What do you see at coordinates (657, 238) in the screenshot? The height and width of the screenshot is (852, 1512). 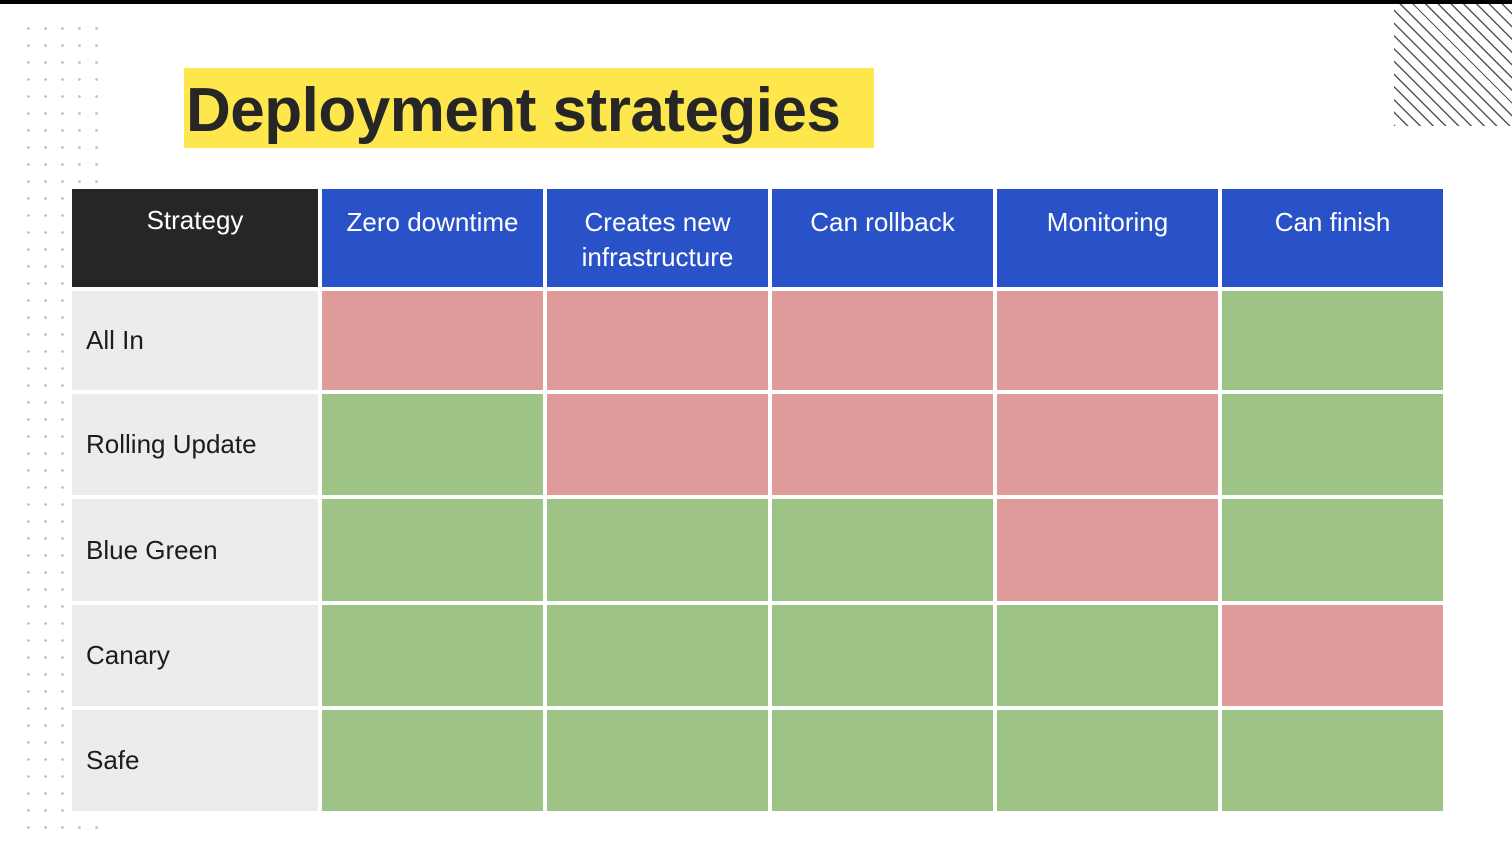 I see `header-creates-new-infrastructure: Creates new infrastructure` at bounding box center [657, 238].